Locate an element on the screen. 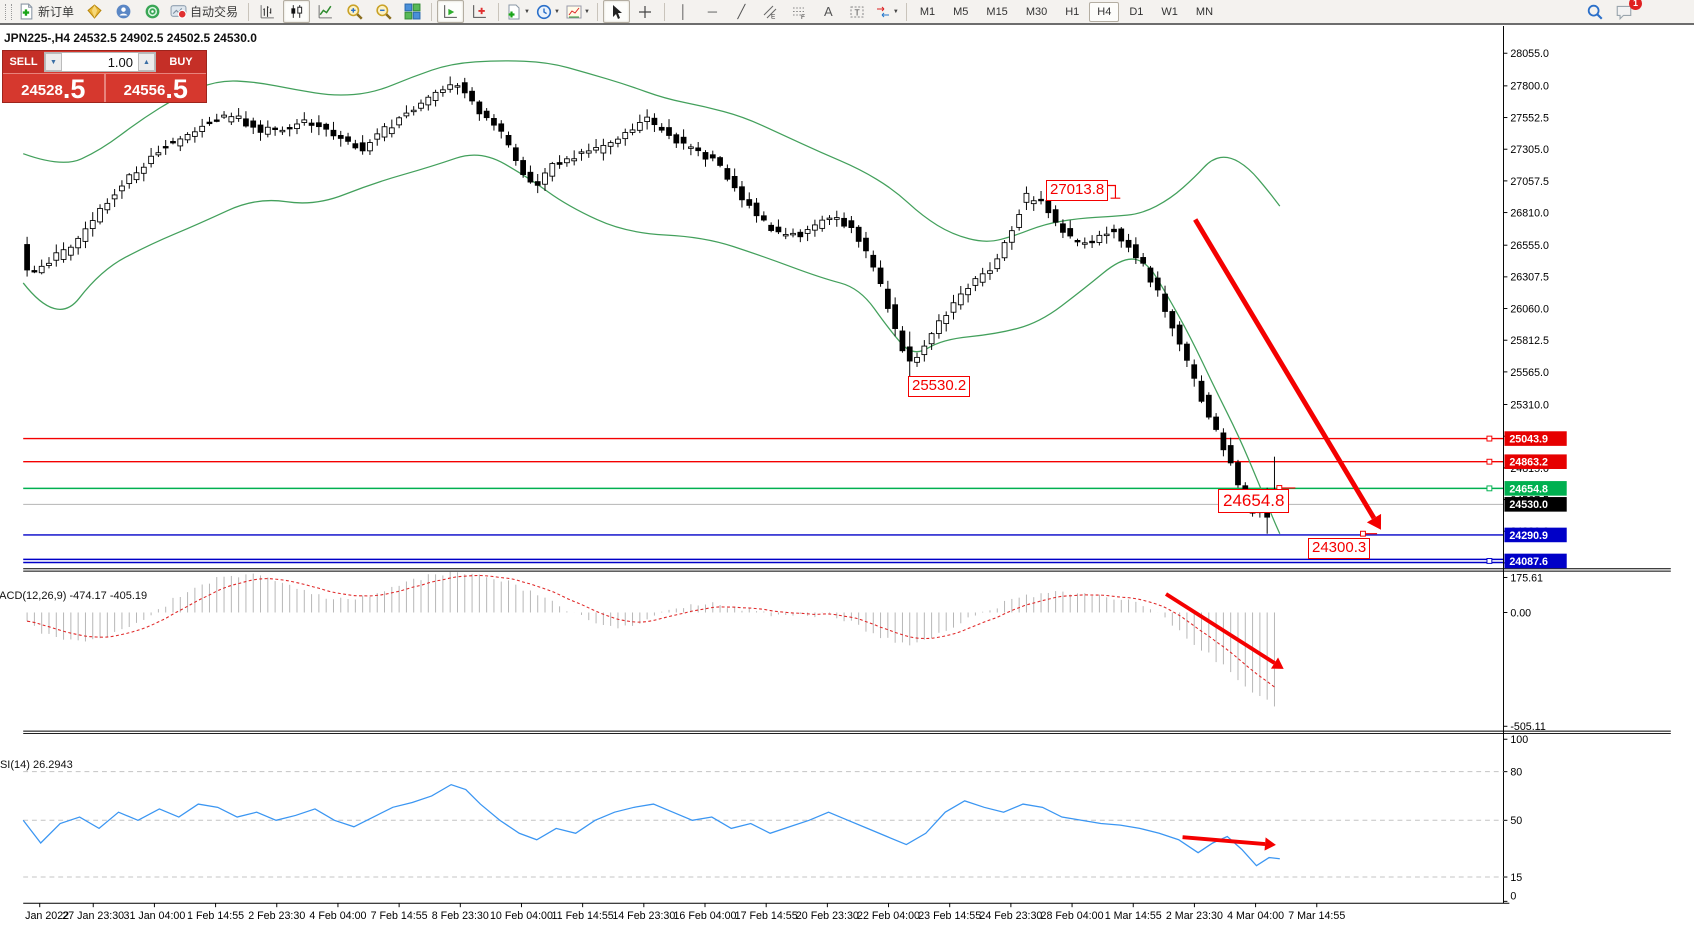 Image resolution: width=1694 pixels, height=949 pixels. line-chart-button is located at coordinates (325, 11).